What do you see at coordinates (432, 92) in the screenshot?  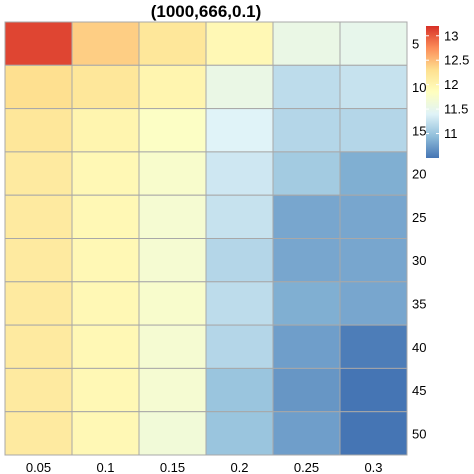 I see `colorbar` at bounding box center [432, 92].